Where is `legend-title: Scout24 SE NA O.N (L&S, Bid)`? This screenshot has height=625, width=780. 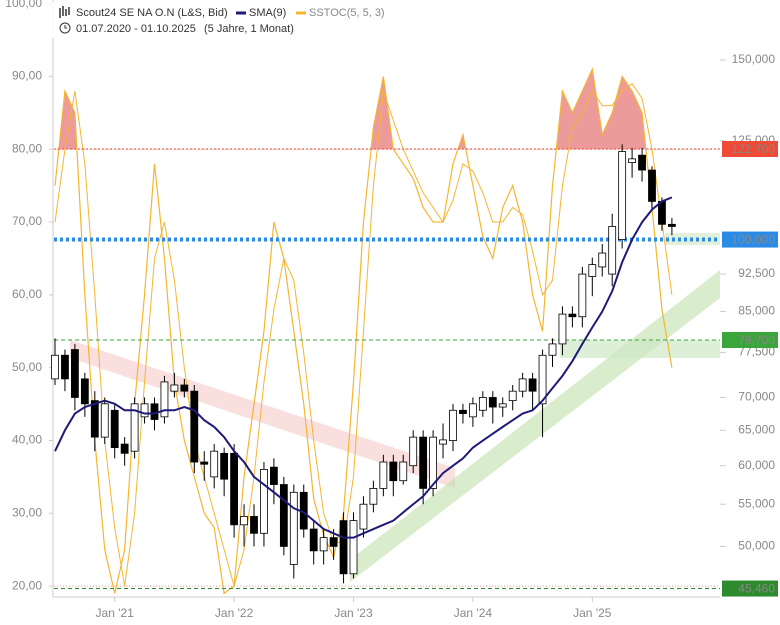
legend-title: Scout24 SE NA O.N (L&S, Bid) is located at coordinates (152, 13).